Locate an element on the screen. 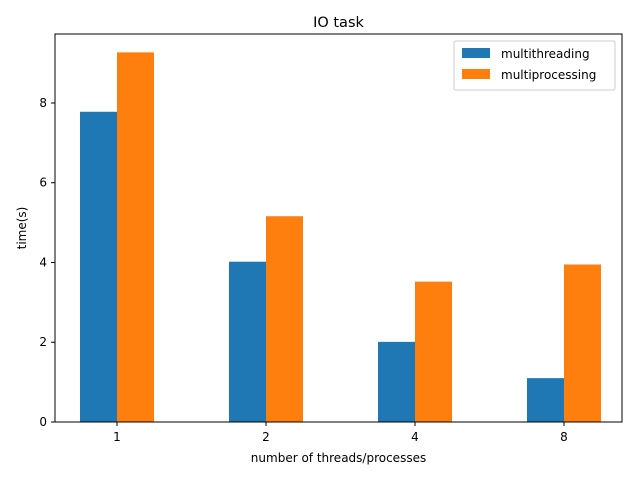 The image size is (640, 480). x-tick-label: 8 is located at coordinates (564, 437).